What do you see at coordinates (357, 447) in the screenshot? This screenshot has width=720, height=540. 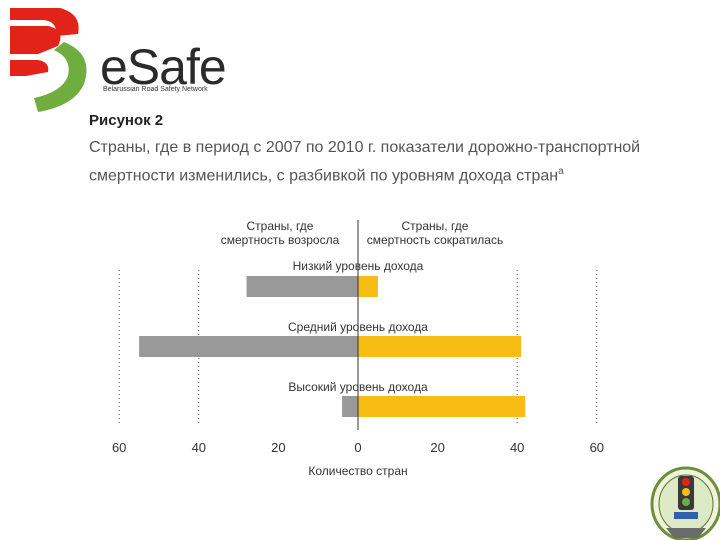 I see `x-tick-label: 0` at bounding box center [357, 447].